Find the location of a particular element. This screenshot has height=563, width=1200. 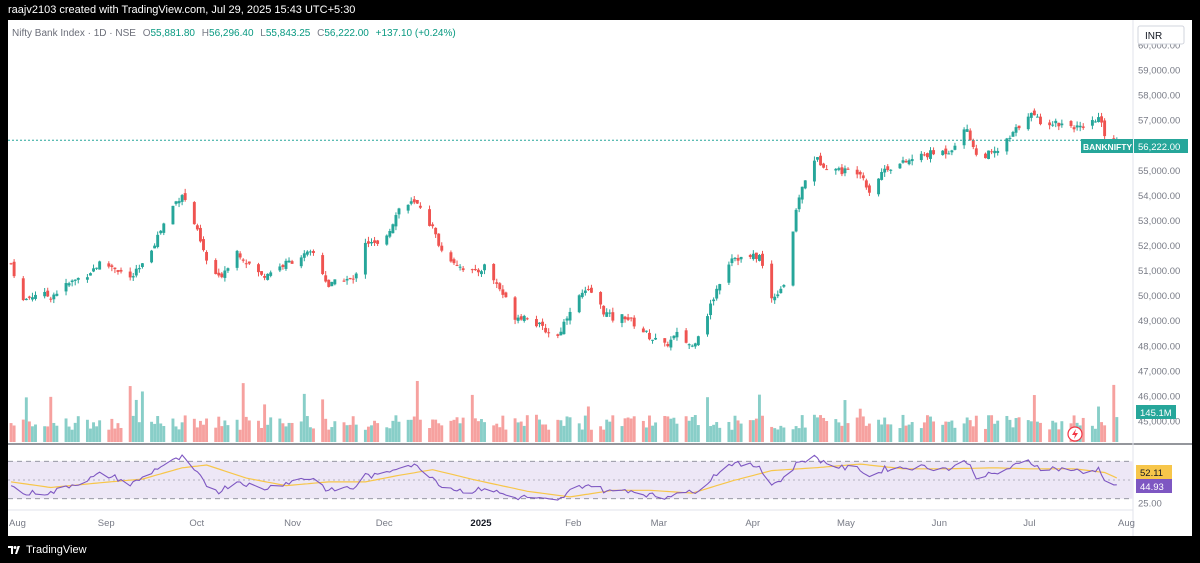

tradingview-footer: TradingView is located at coordinates (47, 550).